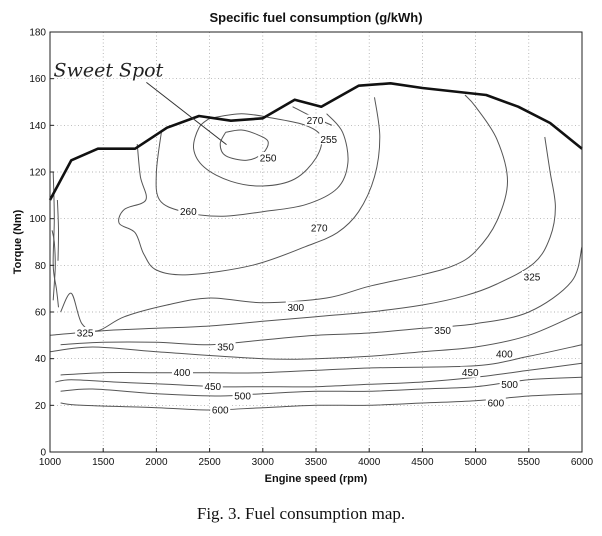 The width and height of the screenshot is (602, 536). I want to click on y-axis-label: Torque (Nm), so click(18, 241).